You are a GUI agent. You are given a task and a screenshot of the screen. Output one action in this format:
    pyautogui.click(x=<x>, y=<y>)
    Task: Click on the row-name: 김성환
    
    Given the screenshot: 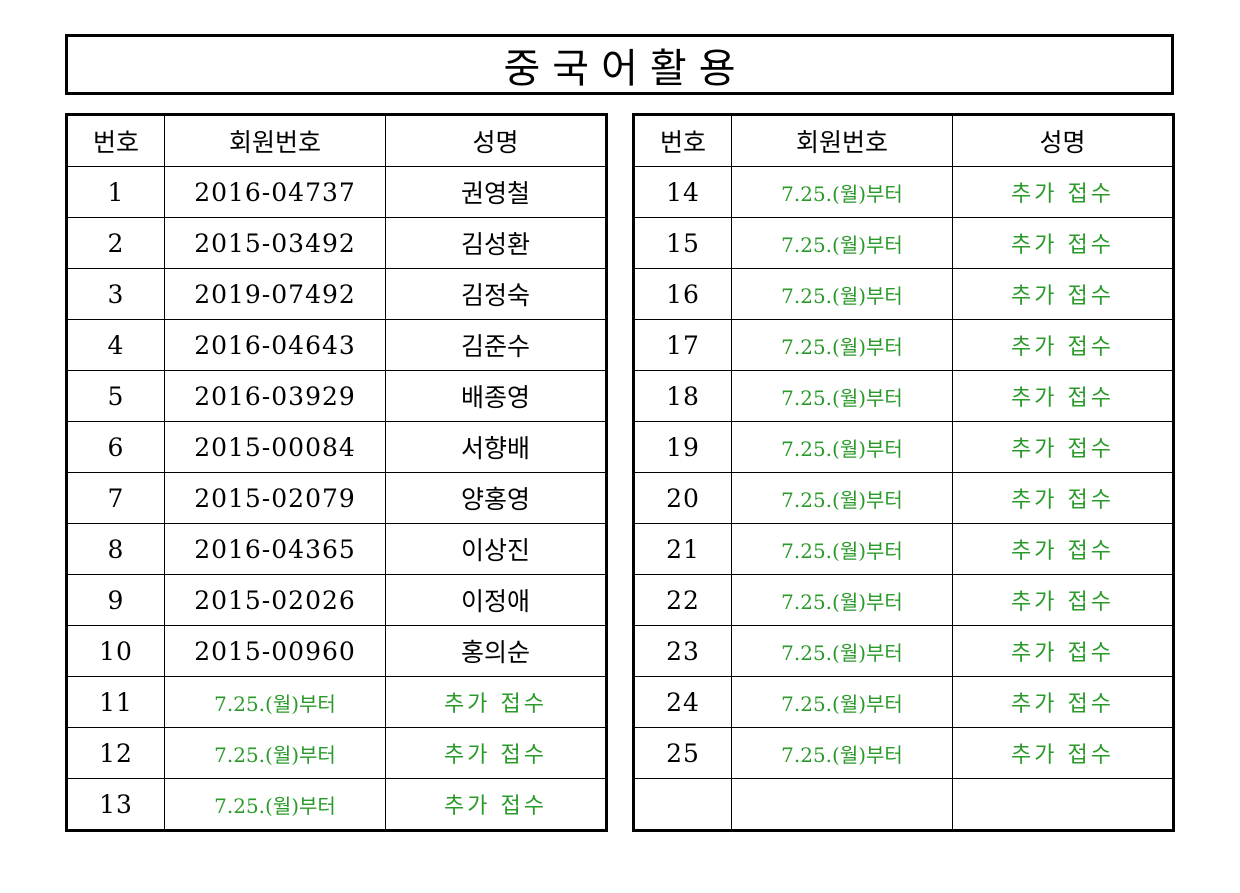 What is the action you would take?
    pyautogui.click(x=496, y=243)
    